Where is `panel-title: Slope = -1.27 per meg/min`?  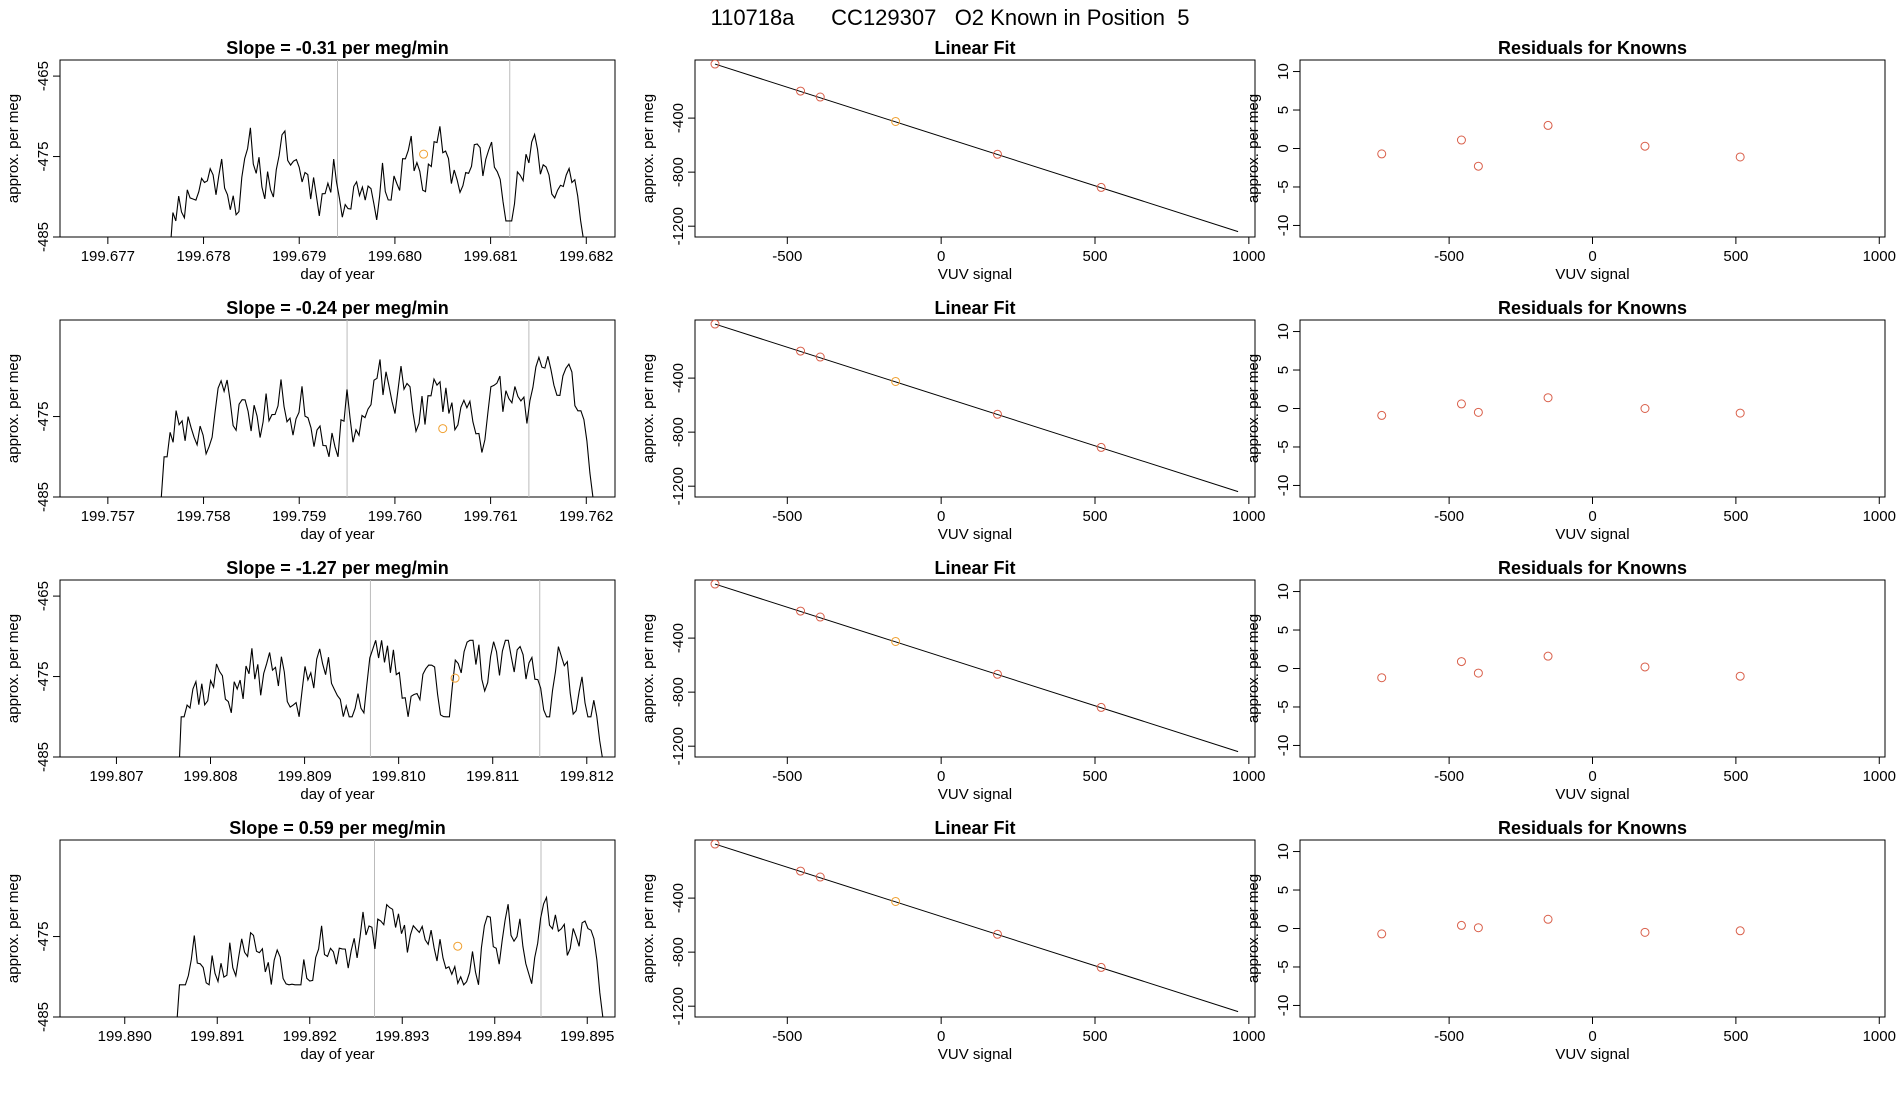 panel-title: Slope = -1.27 per meg/min is located at coordinates (337, 568).